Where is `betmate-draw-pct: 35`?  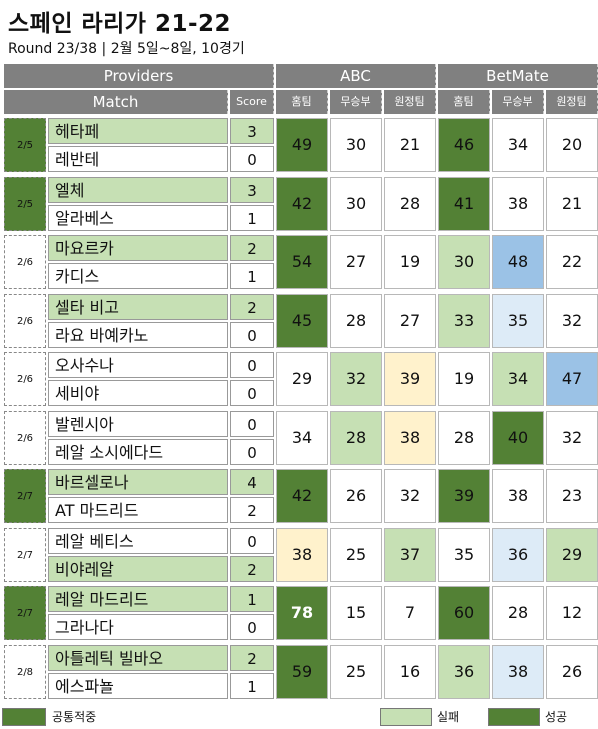
betmate-draw-pct: 35 is located at coordinates (518, 320).